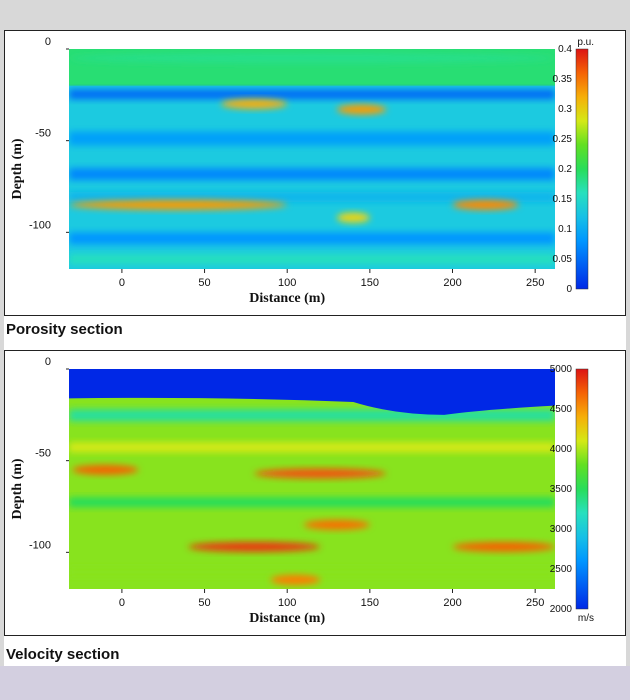 Image resolution: width=630 pixels, height=700 pixels. Describe the element at coordinates (563, 199) in the screenshot. I see `colorbar-tick-label: 0.15` at that location.